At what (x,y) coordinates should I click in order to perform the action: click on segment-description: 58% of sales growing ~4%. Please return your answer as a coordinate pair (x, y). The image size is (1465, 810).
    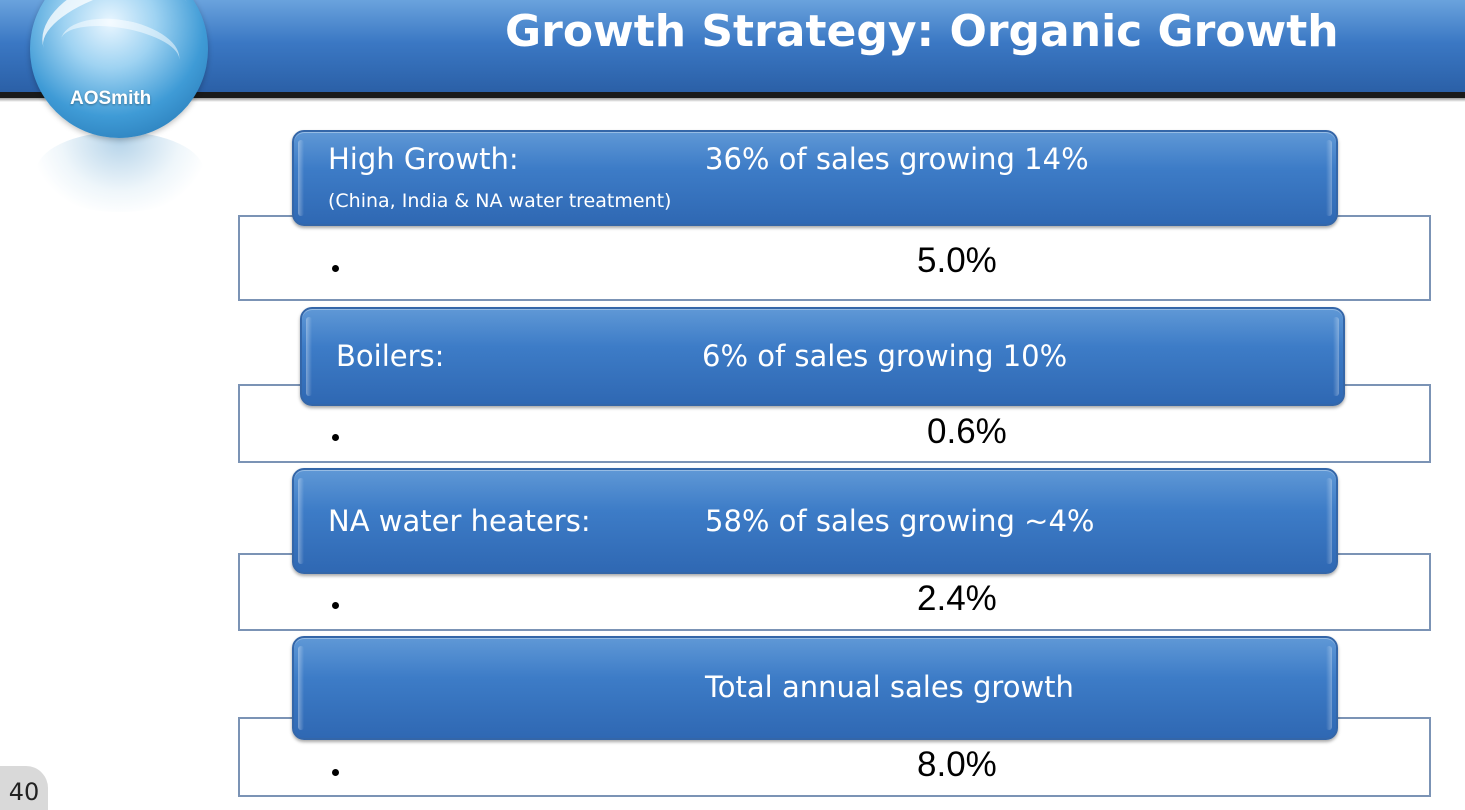
    Looking at the image, I should click on (900, 521).